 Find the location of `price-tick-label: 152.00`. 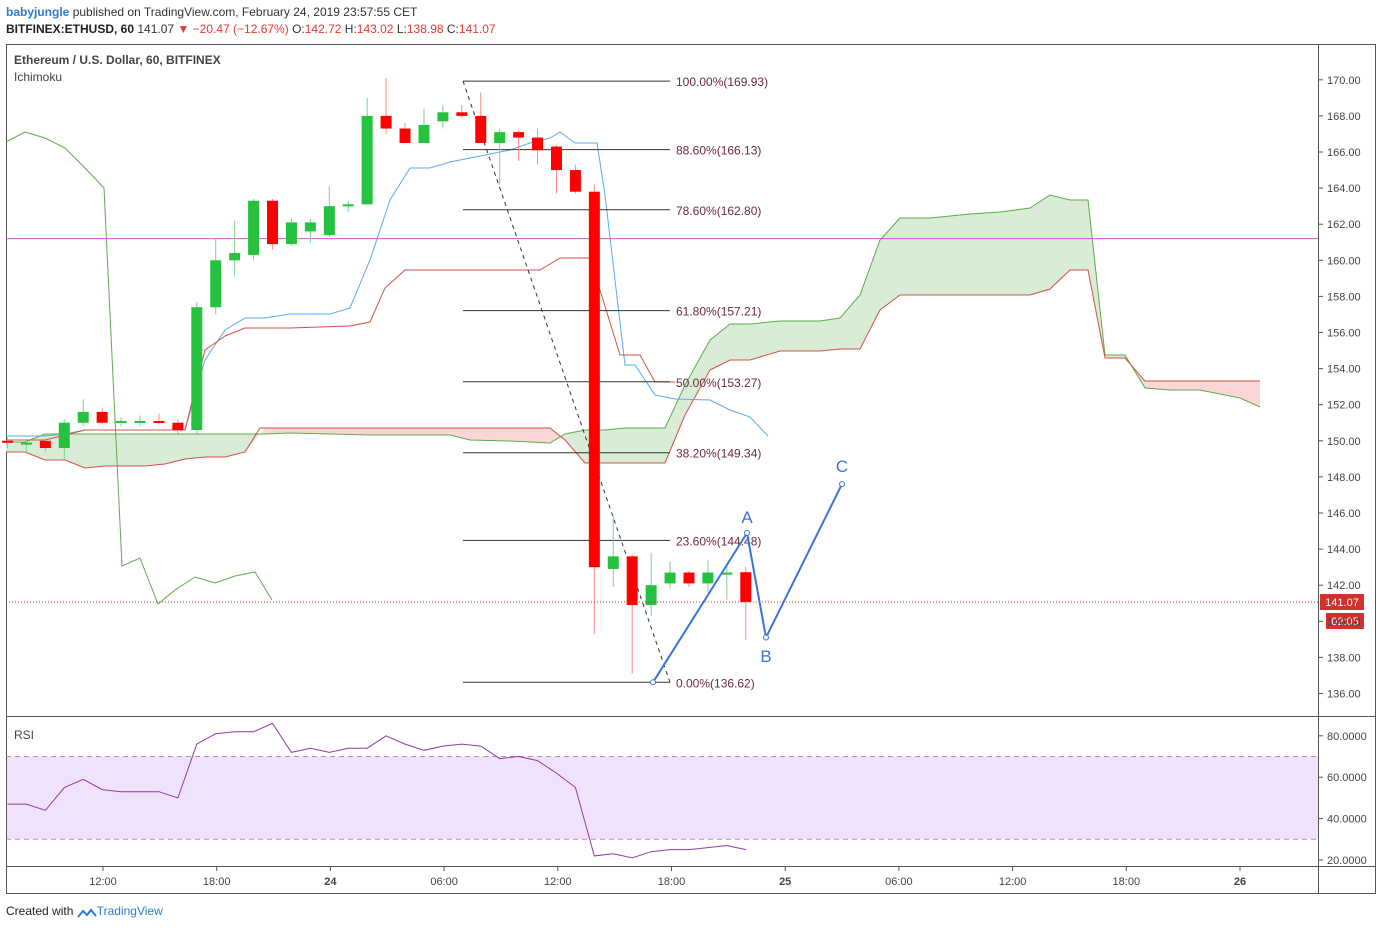

price-tick-label: 152.00 is located at coordinates (1344, 406).